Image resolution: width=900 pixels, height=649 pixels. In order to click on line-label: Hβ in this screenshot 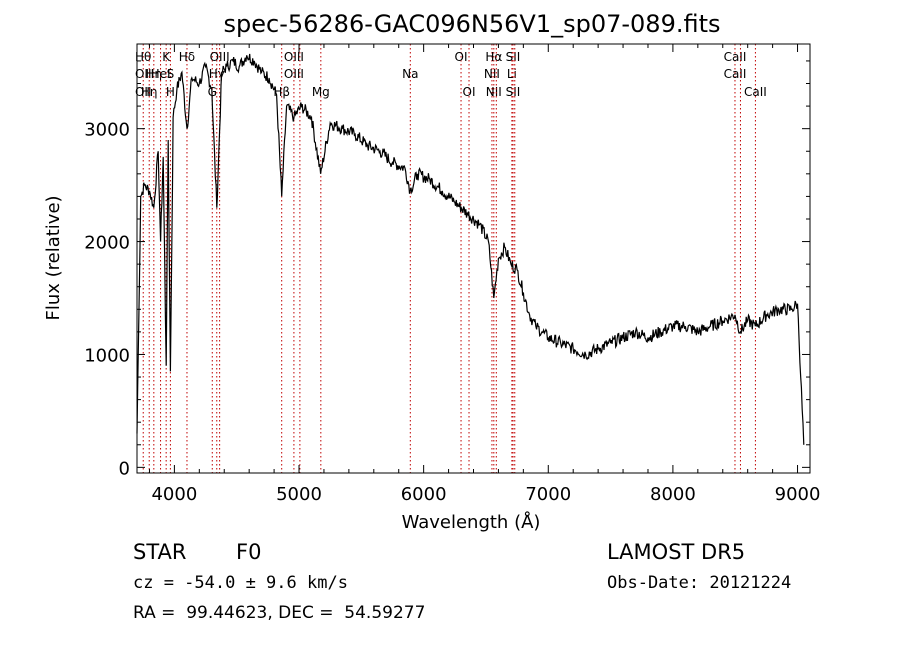, I will do `click(281, 92)`.